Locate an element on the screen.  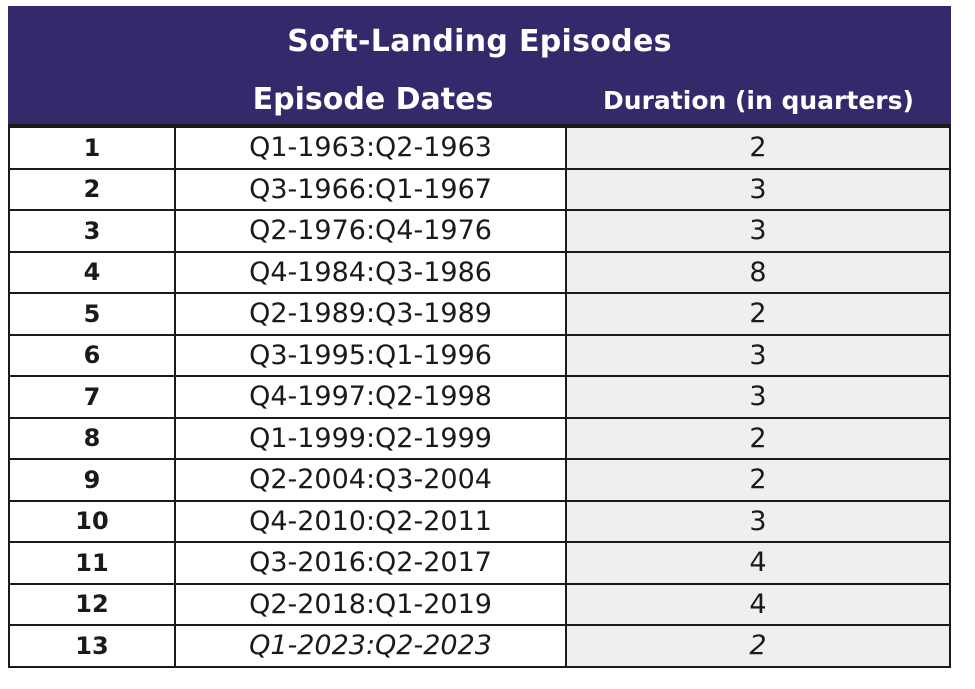
episode-dates-cell: Q3-1966:Q1-1967 is located at coordinates (370, 189).